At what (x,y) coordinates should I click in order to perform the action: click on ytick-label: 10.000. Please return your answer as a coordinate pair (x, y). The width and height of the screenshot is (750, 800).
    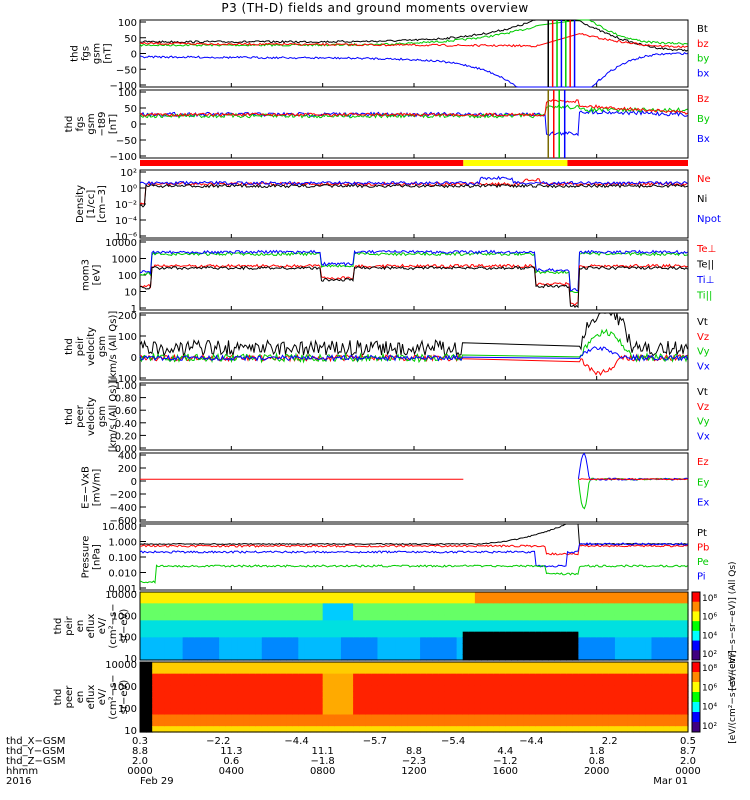
    Looking at the image, I should click on (119, 527).